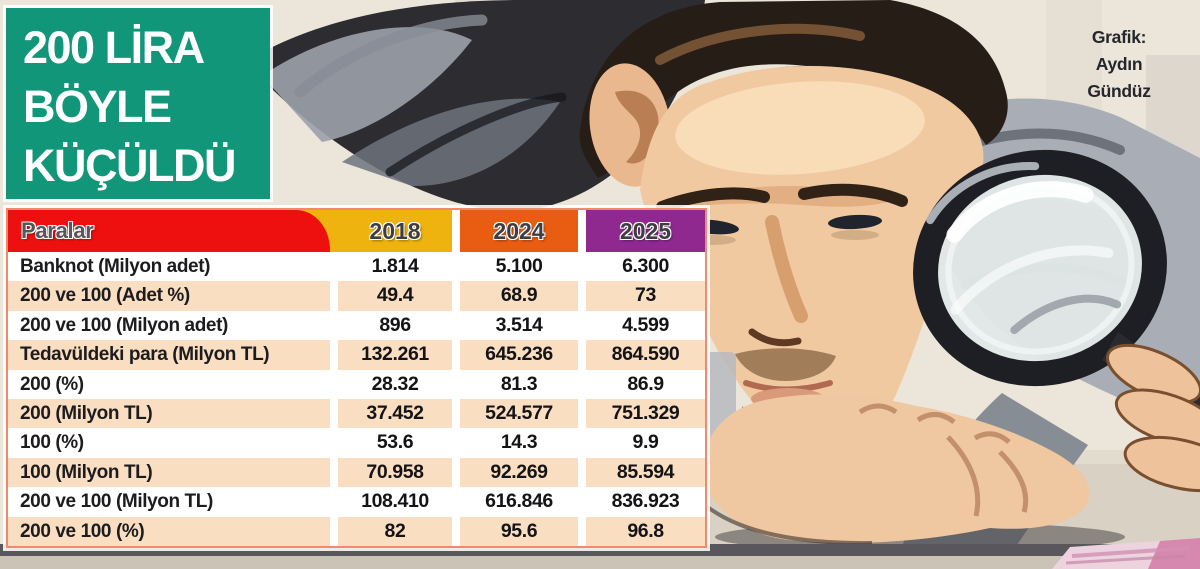 The width and height of the screenshot is (1200, 569). I want to click on table-row: 200 ve 100 (Milyon adet) 896 3.514 4.599, so click(356, 325).